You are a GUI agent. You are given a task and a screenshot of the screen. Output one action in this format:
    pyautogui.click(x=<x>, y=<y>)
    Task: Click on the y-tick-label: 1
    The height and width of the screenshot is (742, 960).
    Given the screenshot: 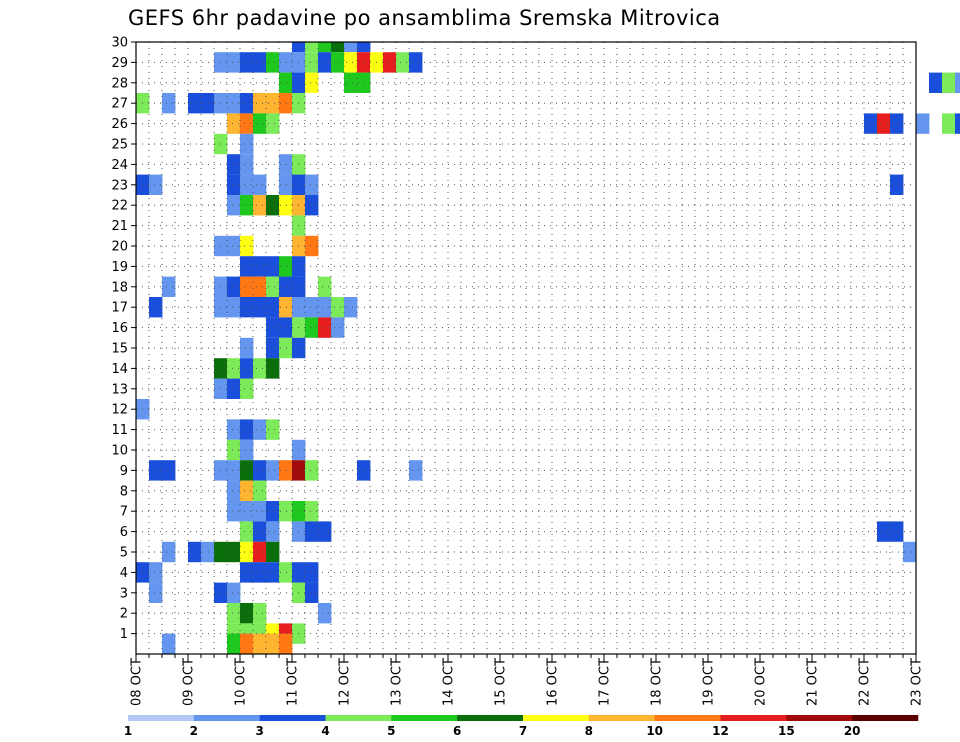 What is the action you would take?
    pyautogui.click(x=124, y=634)
    